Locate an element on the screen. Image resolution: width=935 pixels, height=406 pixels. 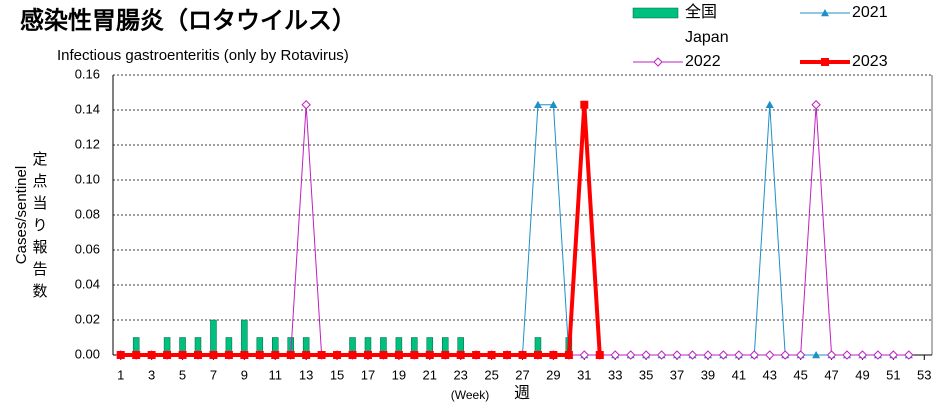
y-axis-label: Cases/sentinel is located at coordinates (21, 215).